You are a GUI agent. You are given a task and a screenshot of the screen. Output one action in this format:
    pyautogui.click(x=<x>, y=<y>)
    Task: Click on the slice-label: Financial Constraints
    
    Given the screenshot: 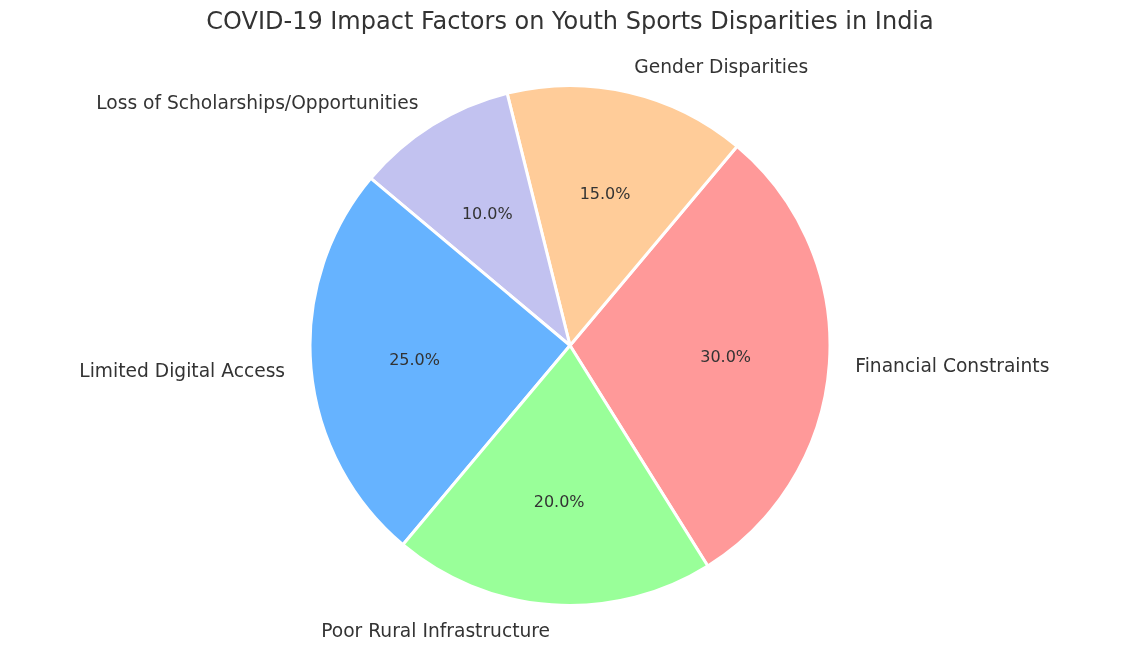 What is the action you would take?
    pyautogui.click(x=952, y=365)
    